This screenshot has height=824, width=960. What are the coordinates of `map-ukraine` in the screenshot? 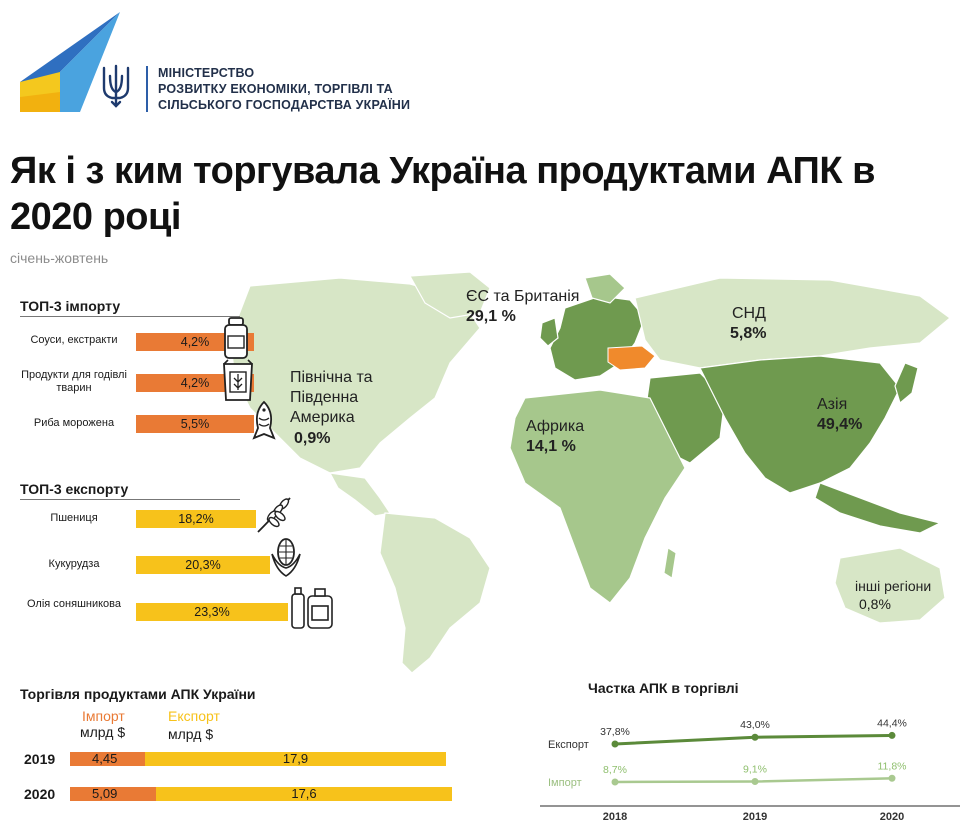 It's located at (631, 358).